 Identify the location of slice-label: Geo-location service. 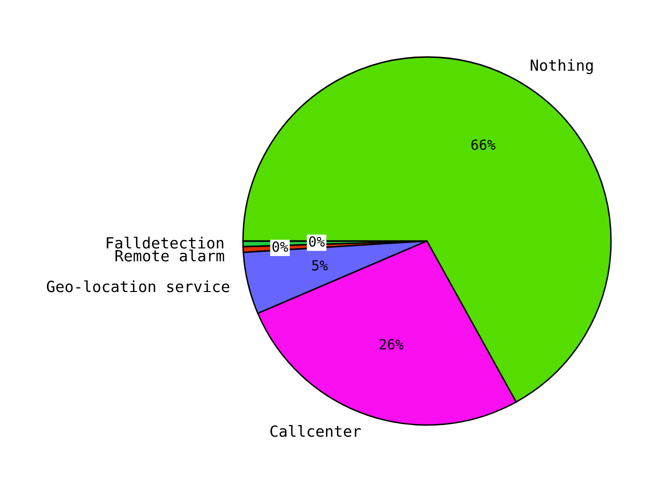
(138, 286).